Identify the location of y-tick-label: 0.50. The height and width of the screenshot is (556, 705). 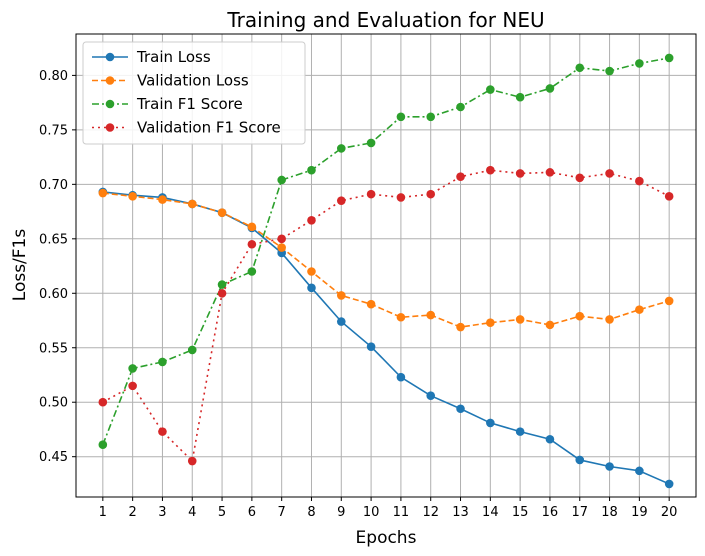
(53, 403).